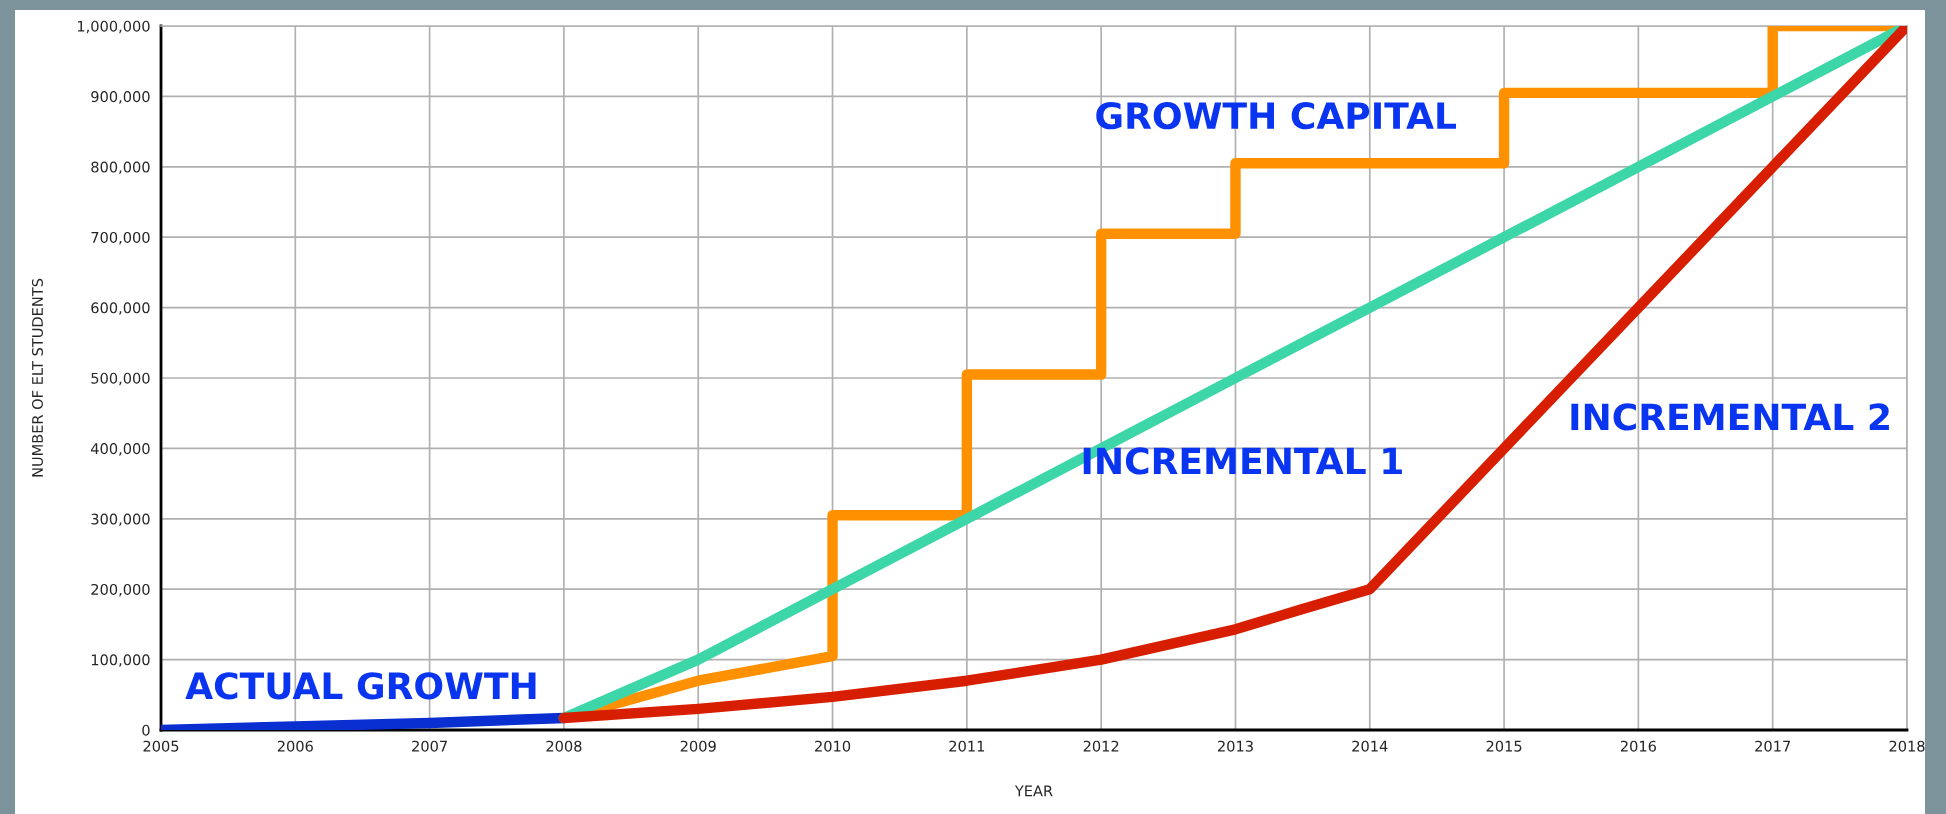 Image resolution: width=1946 pixels, height=814 pixels. What do you see at coordinates (37, 377) in the screenshot?
I see `y-axis-title: NUMBER OF ELT STUDENTS` at bounding box center [37, 377].